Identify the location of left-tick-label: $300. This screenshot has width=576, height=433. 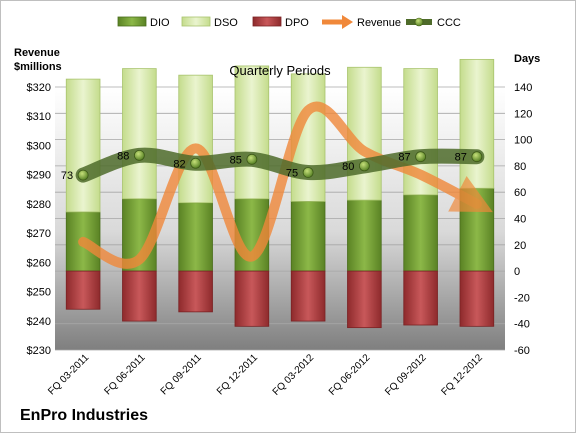
(39, 146).